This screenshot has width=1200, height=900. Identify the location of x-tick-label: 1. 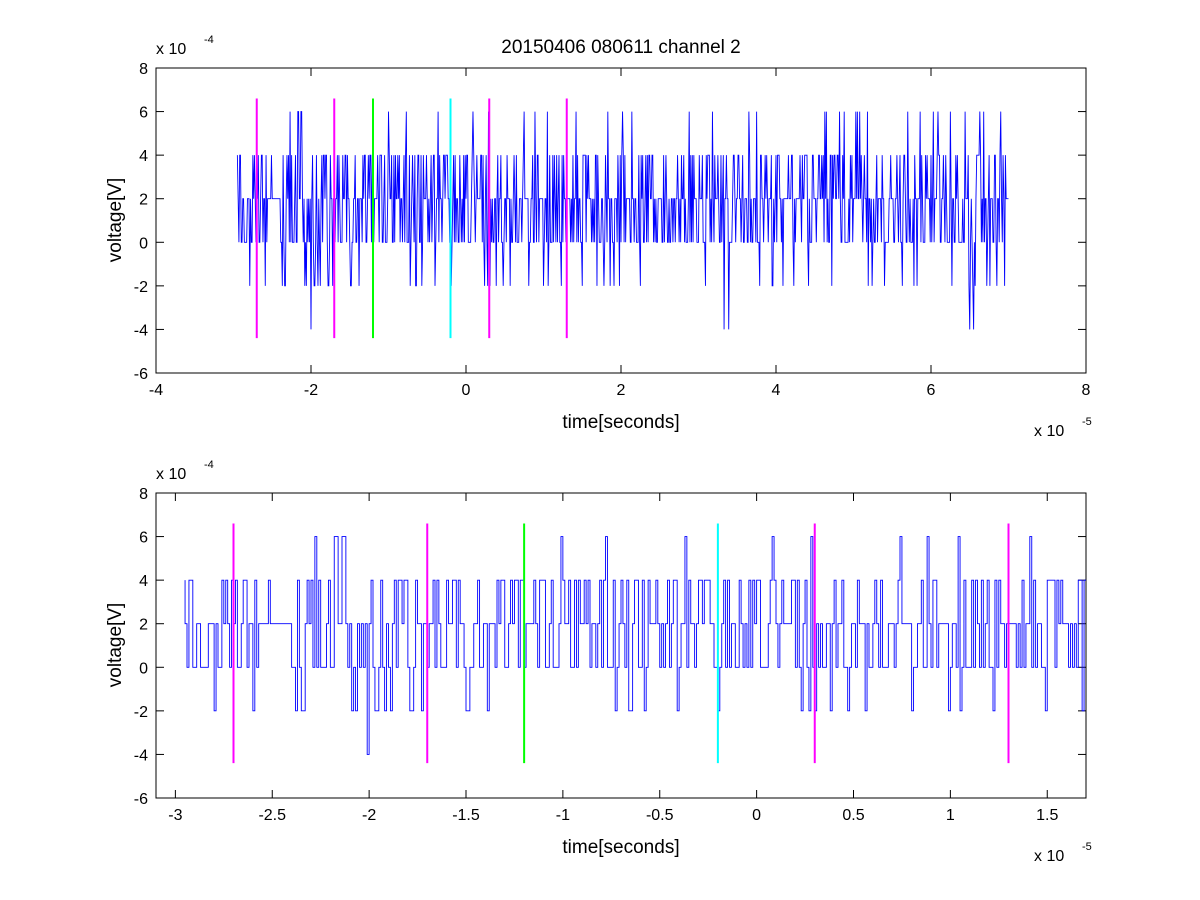
(950, 815).